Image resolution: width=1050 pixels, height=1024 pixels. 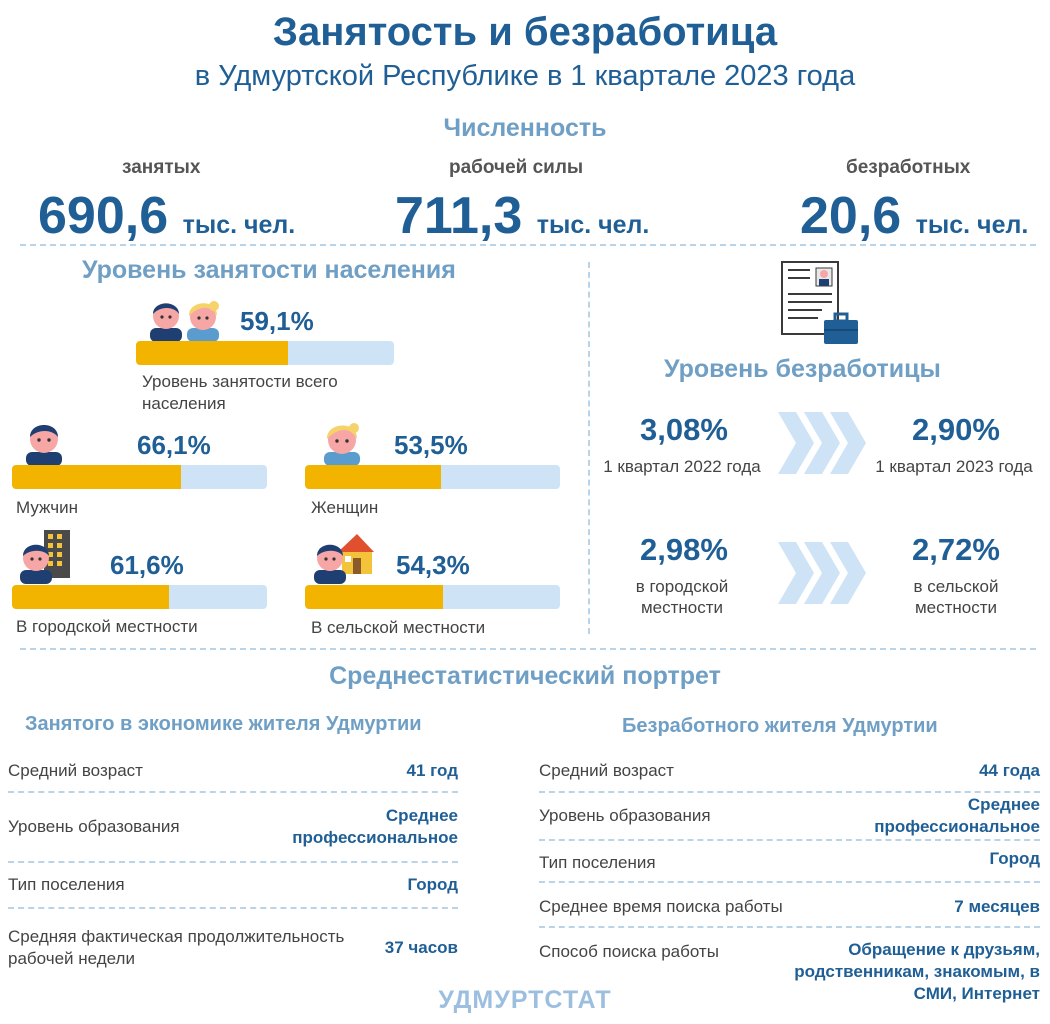 What do you see at coordinates (1014, 858) in the screenshot?
I see `unemployed-row-value: Город` at bounding box center [1014, 858].